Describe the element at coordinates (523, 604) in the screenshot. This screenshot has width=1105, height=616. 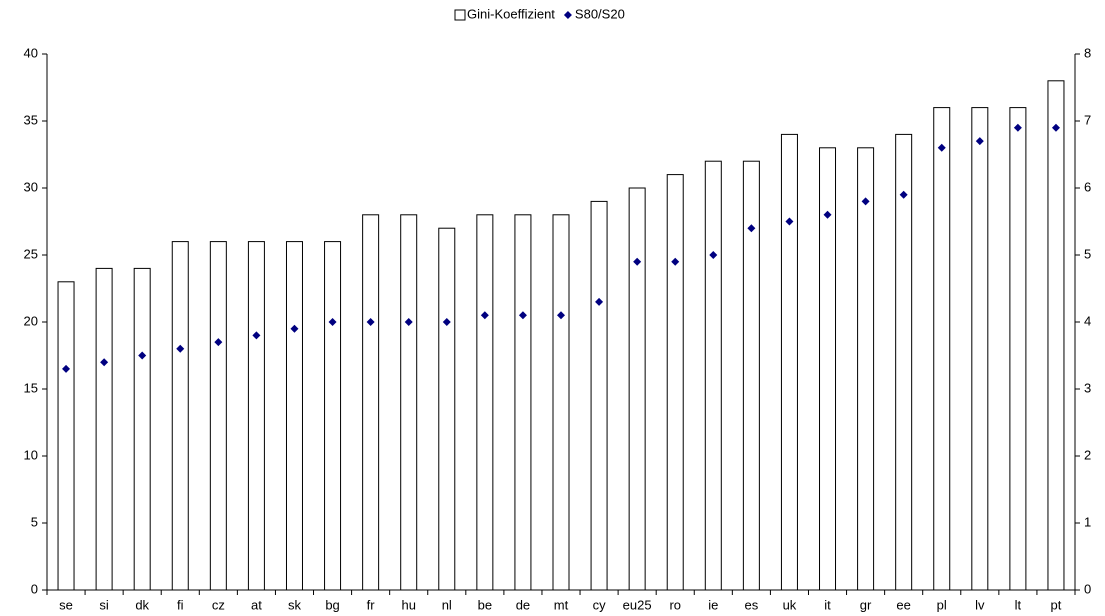
I see `x-tick-label: de` at that location.